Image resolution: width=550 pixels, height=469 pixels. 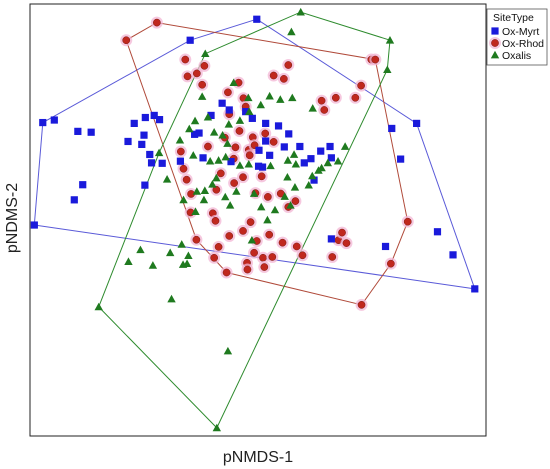 I want to click on legend-marker-ox-rhod, so click(x=495, y=43).